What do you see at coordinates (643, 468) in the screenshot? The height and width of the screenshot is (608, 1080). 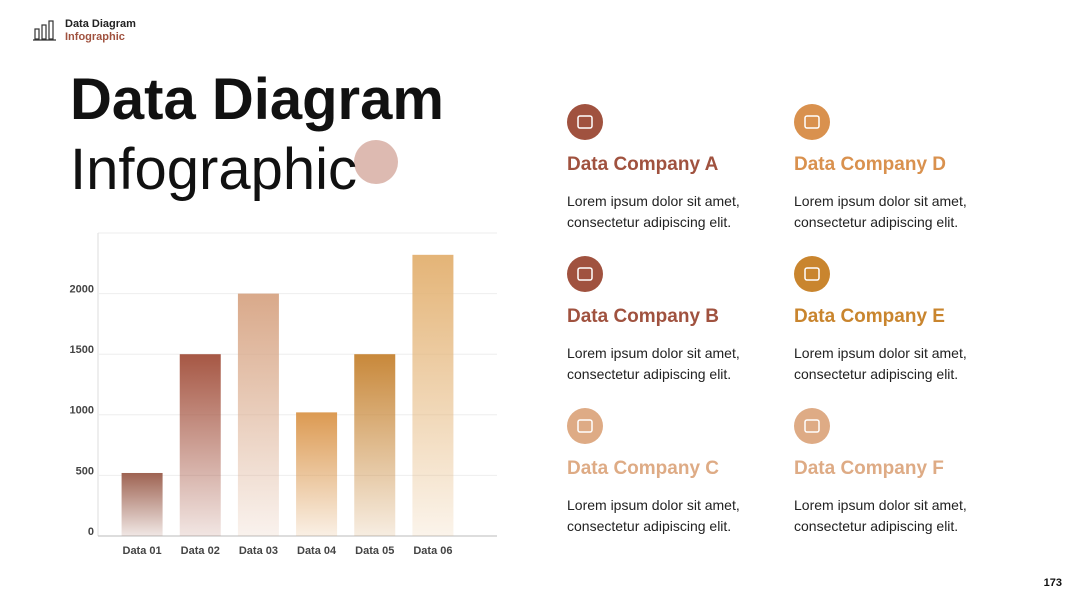 I see `company-name: Data Company C` at bounding box center [643, 468].